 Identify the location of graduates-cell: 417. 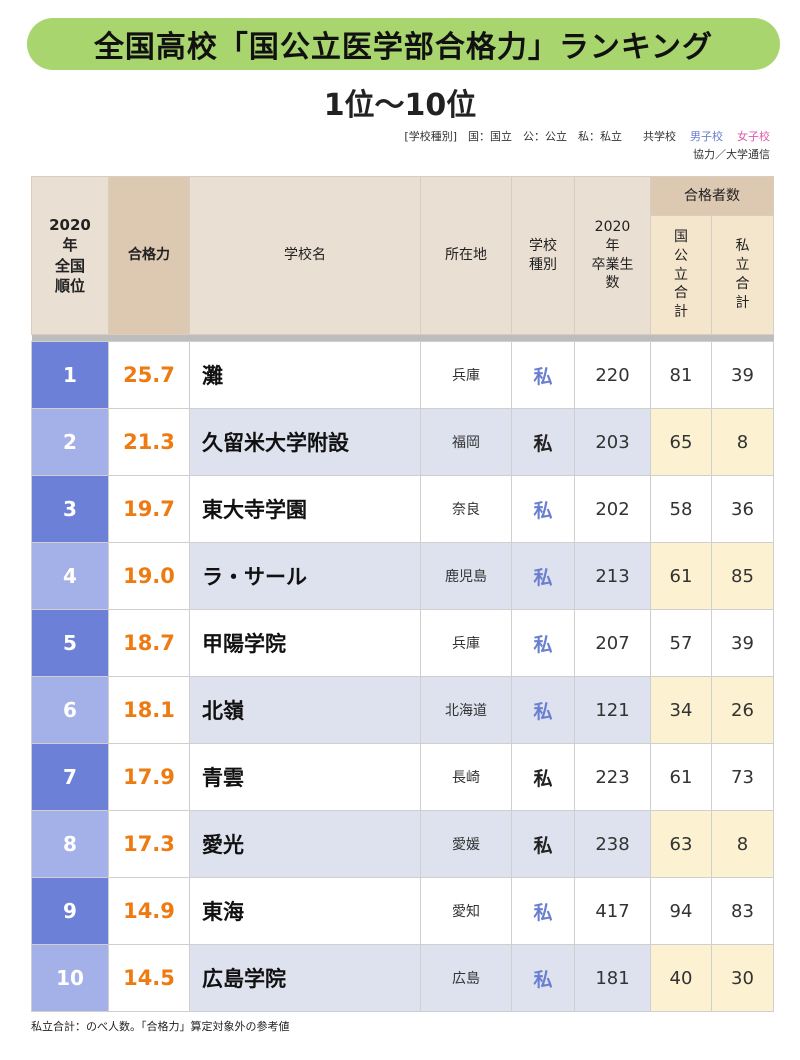
(612, 911).